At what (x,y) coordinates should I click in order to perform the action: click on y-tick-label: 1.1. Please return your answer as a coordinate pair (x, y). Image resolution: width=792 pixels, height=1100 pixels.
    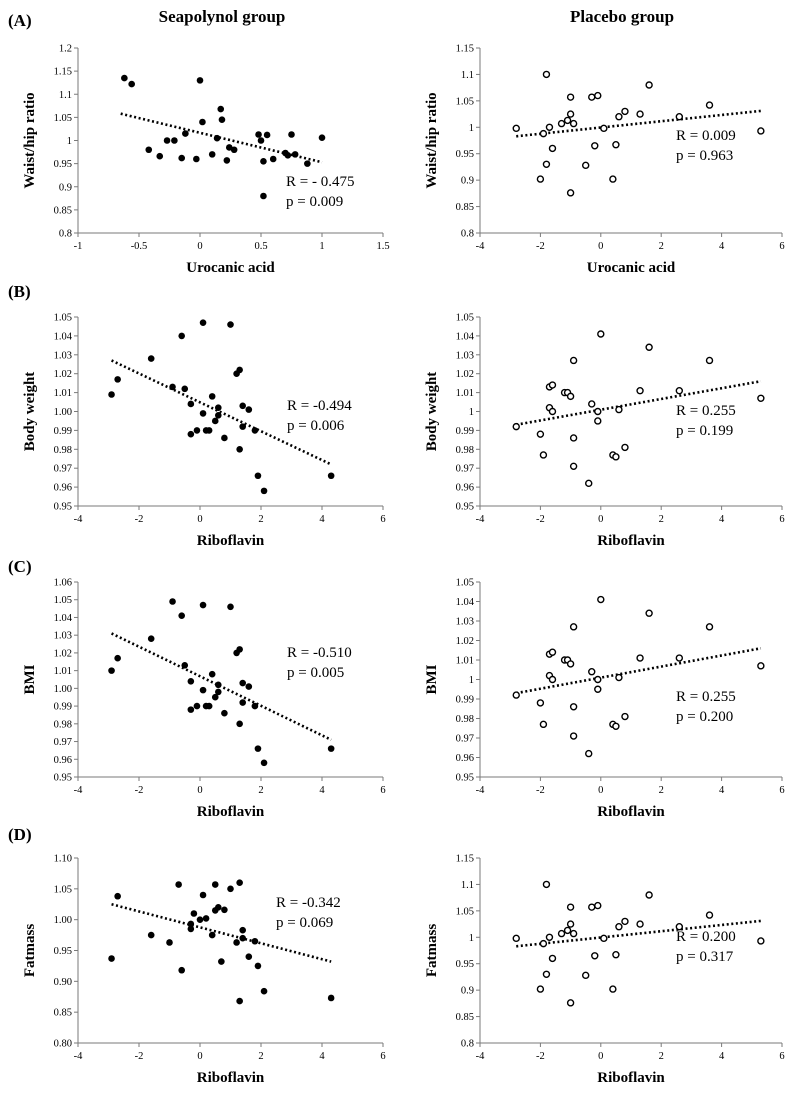
    Looking at the image, I should click on (467, 885).